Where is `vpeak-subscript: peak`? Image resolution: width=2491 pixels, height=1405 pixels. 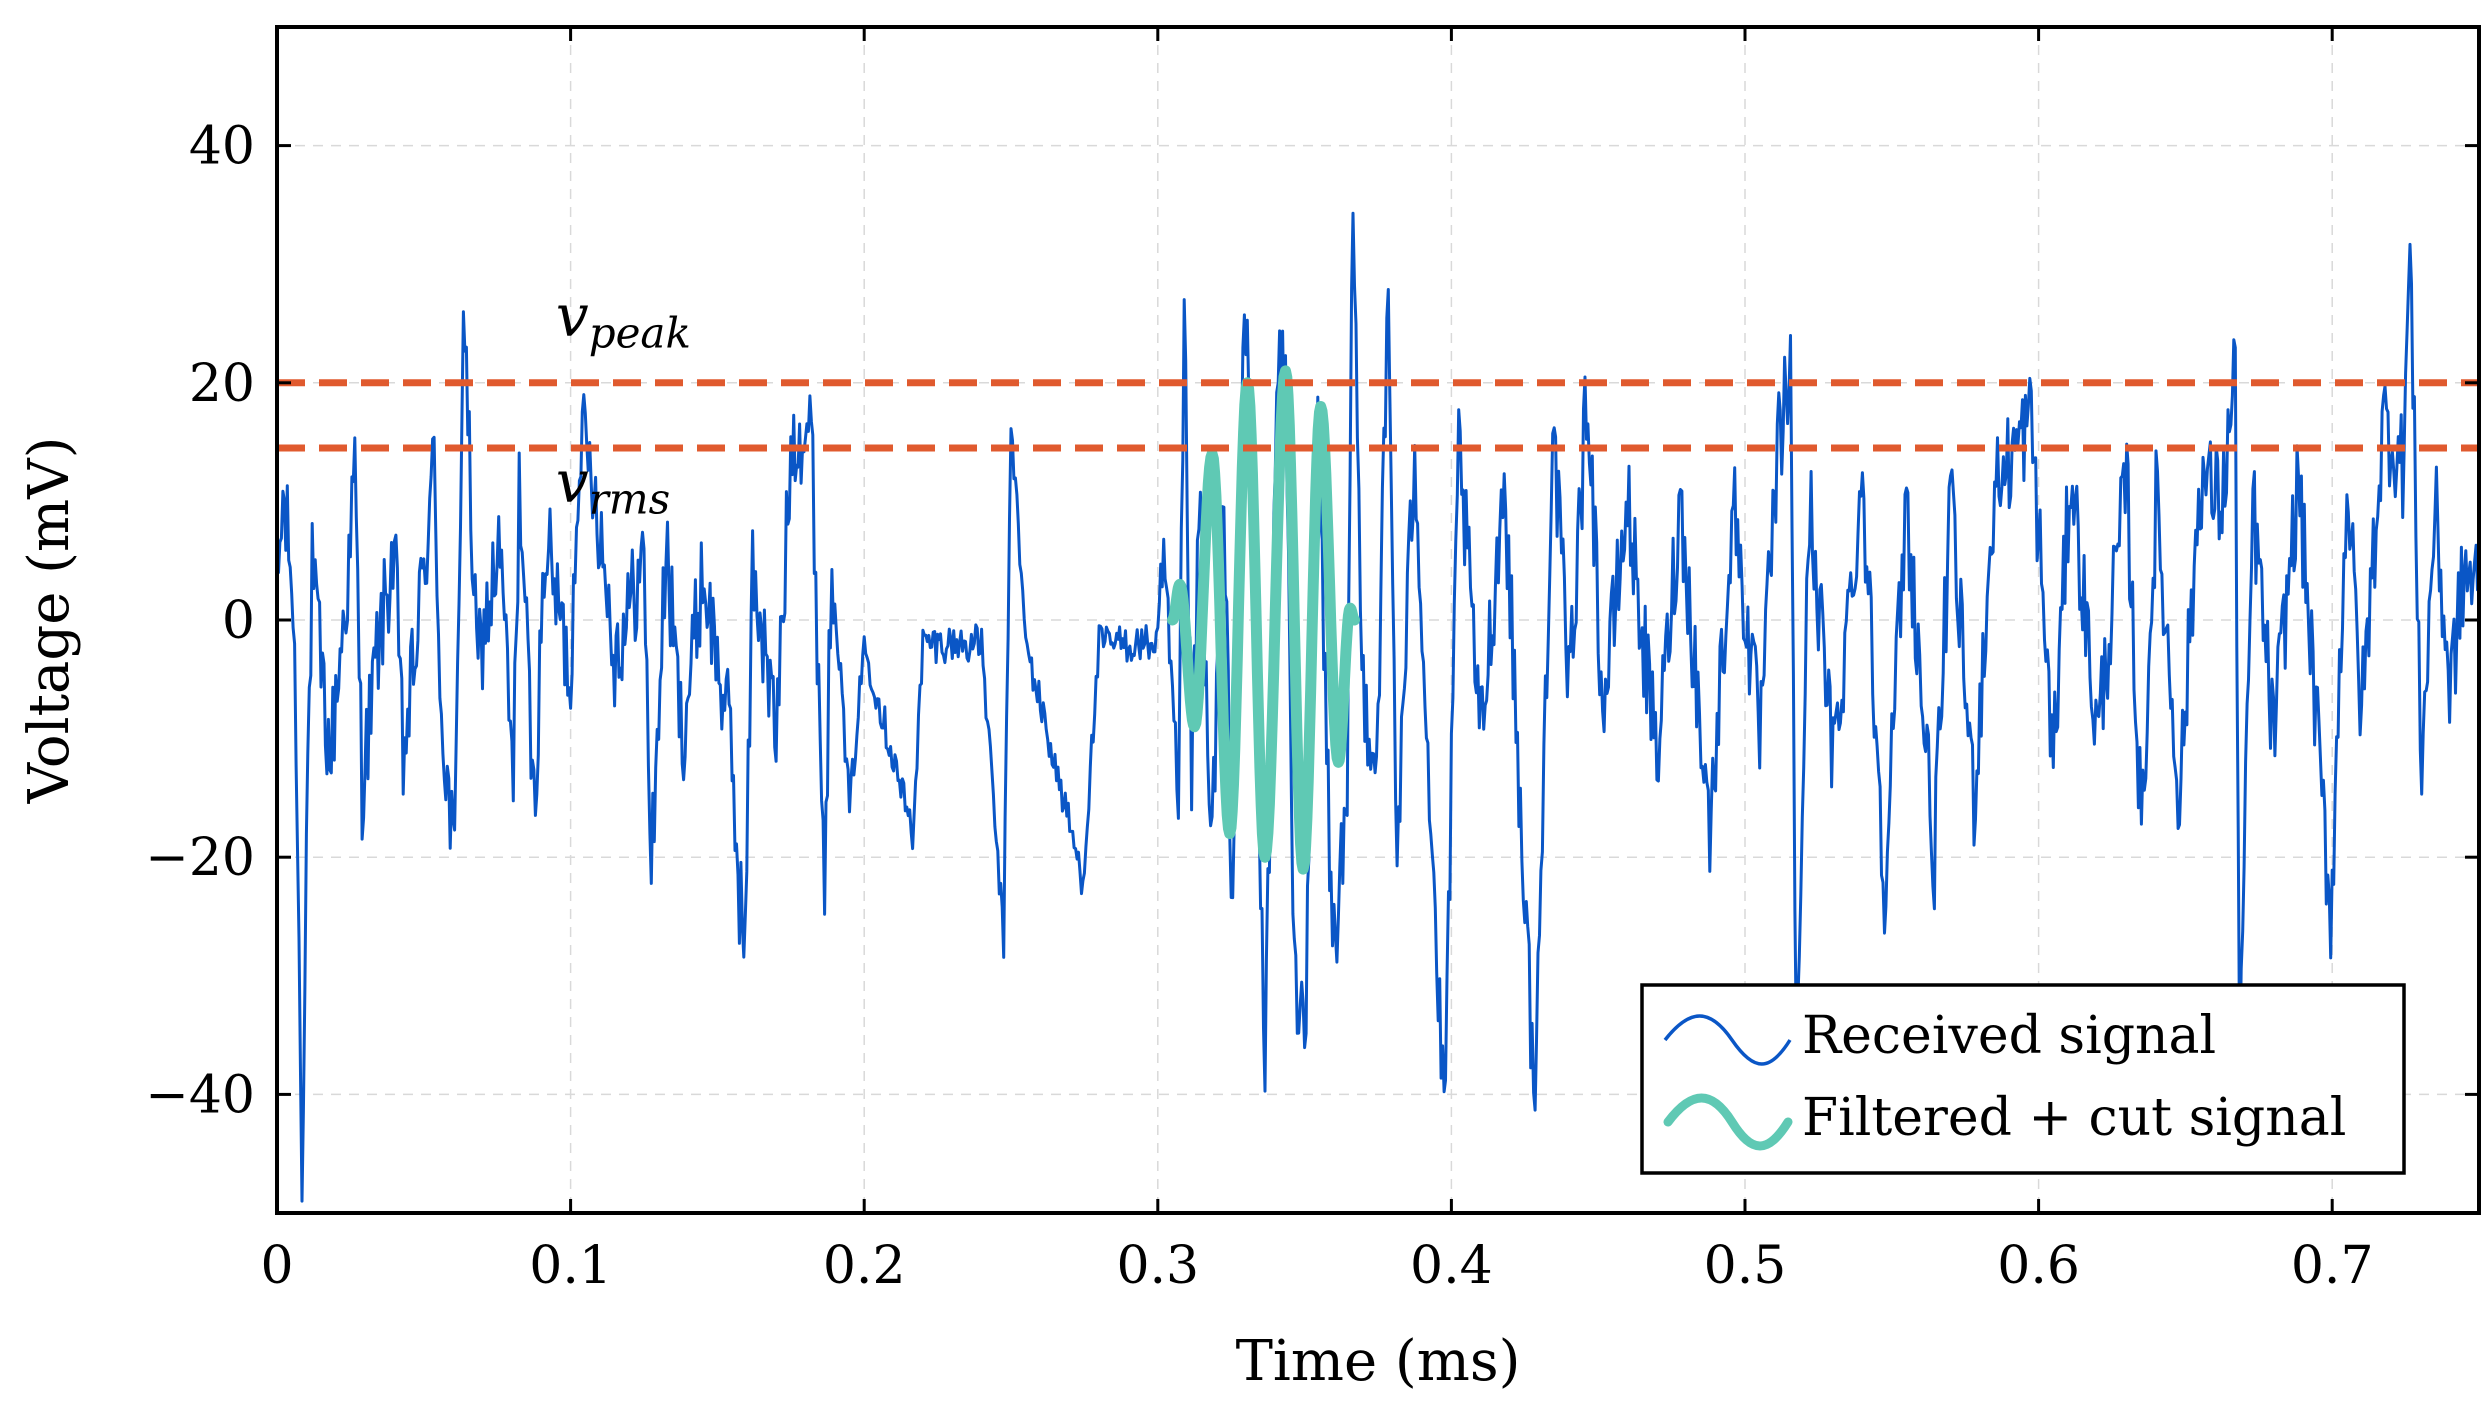 vpeak-subscript: peak is located at coordinates (640, 332).